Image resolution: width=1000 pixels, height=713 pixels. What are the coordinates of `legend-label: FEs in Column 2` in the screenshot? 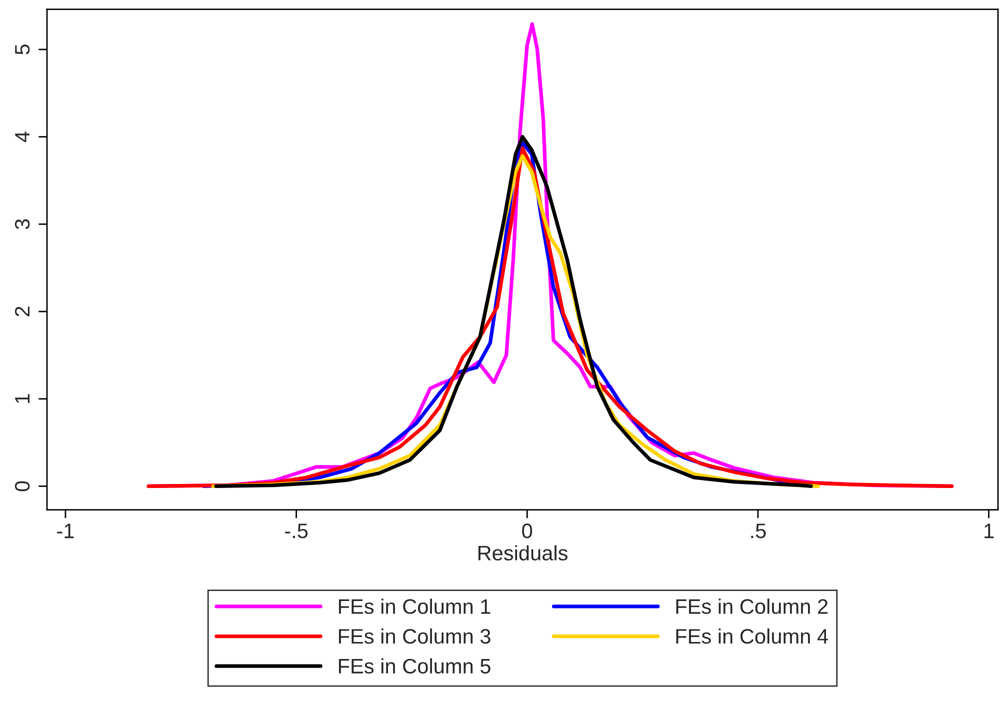 It's located at (752, 606).